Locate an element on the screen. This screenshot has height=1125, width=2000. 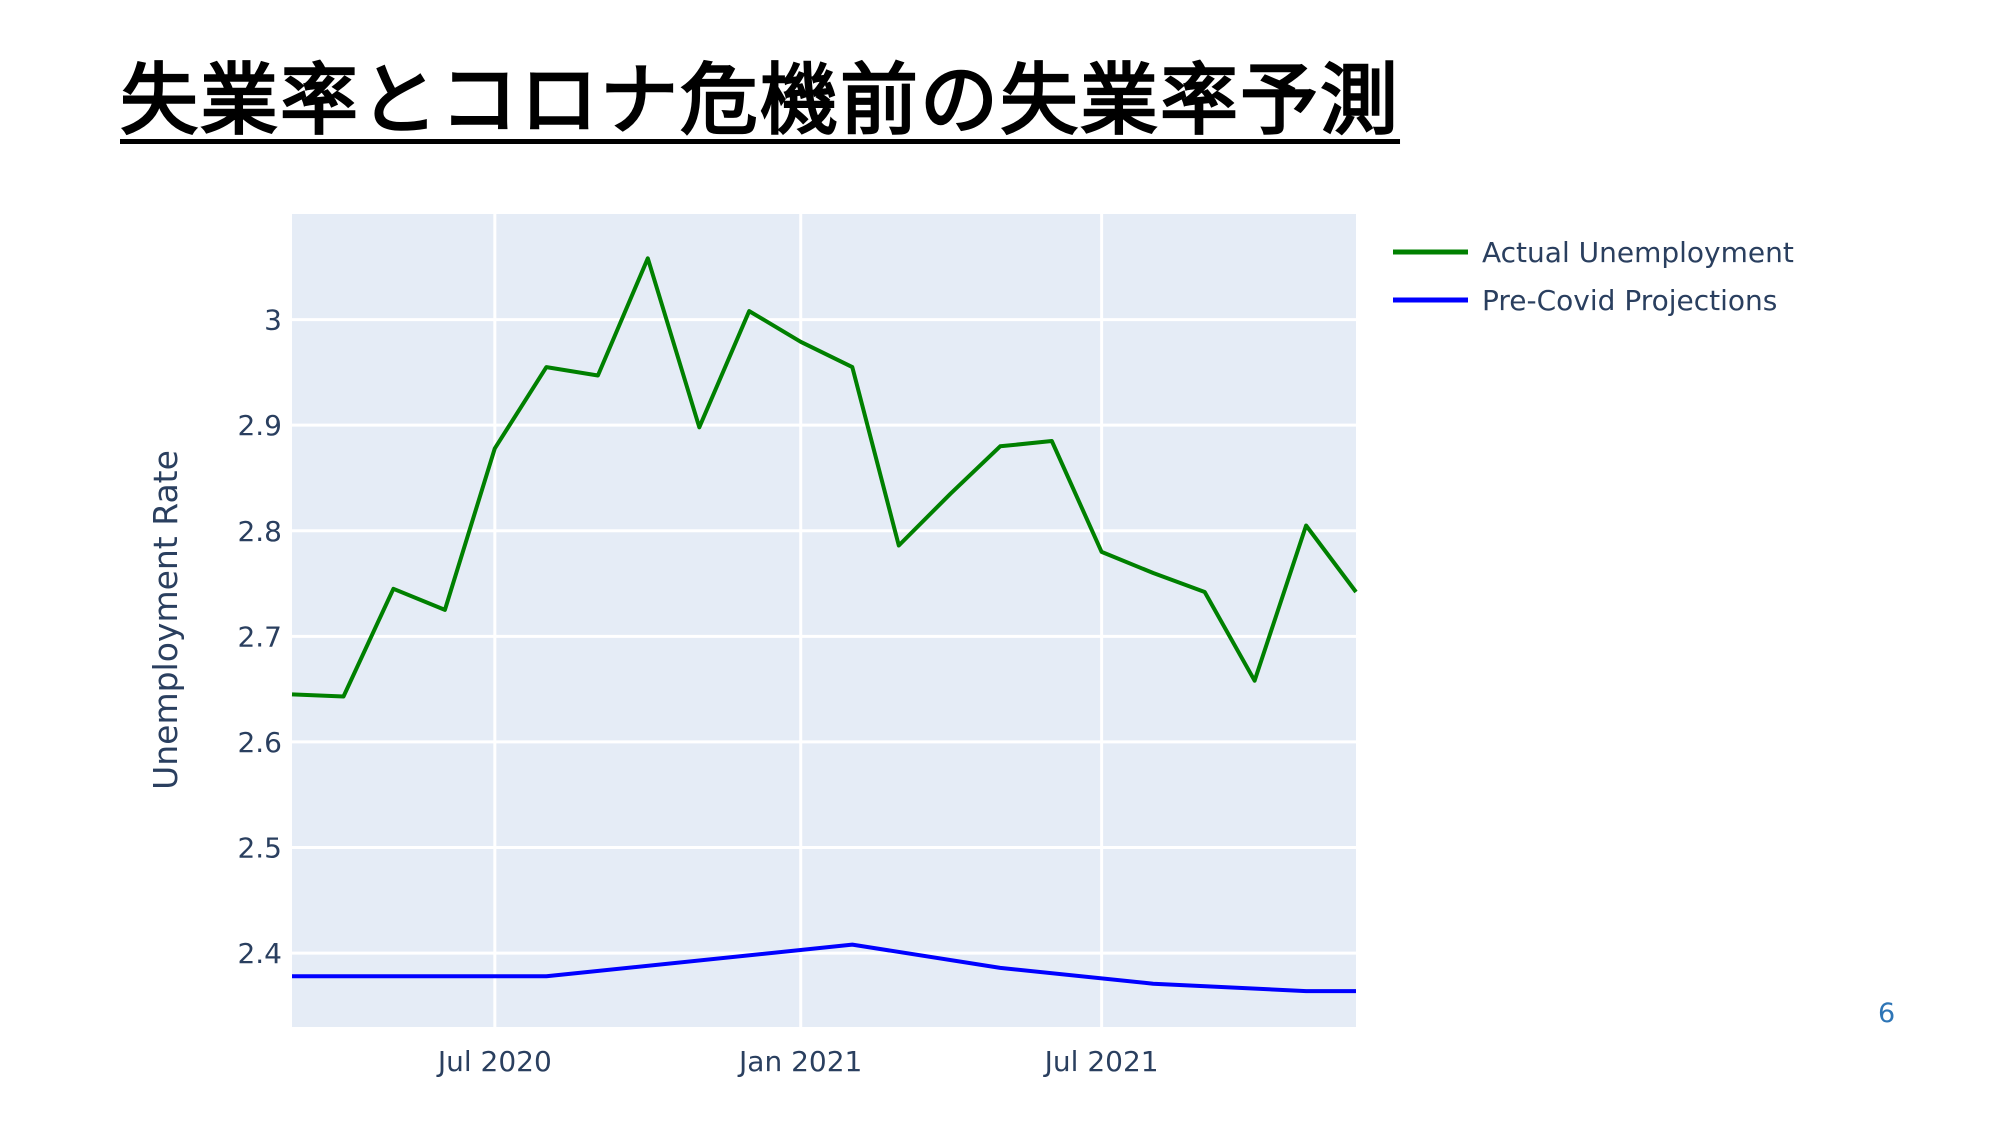
x-axis-ticks: Jul 2020 Jan 2021 Jul 2021 is located at coordinates (797, 1061).